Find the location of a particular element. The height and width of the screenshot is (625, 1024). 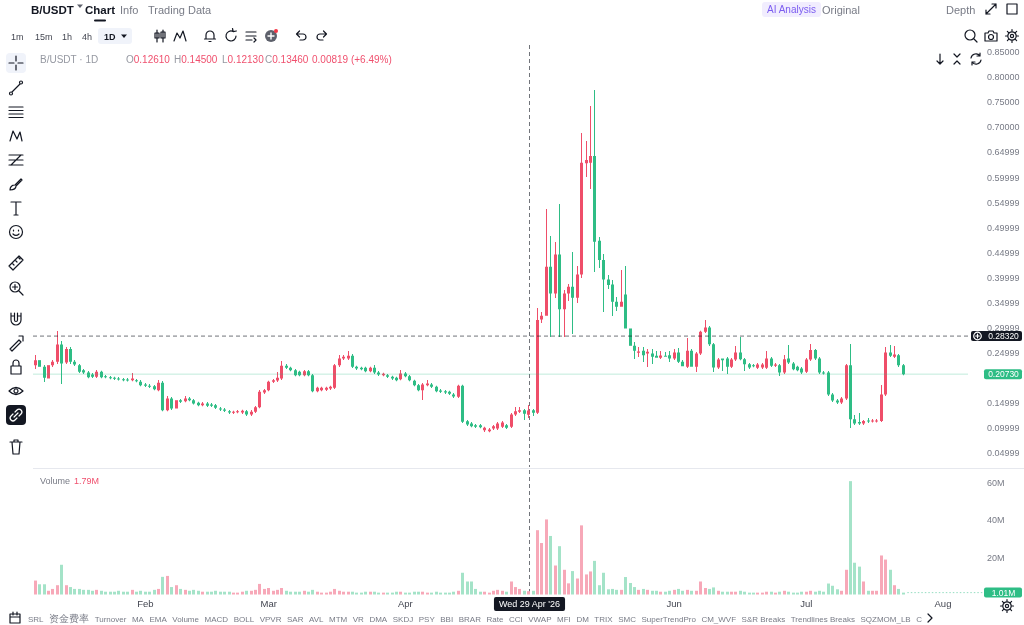

text: Depth is located at coordinates (961, 9).